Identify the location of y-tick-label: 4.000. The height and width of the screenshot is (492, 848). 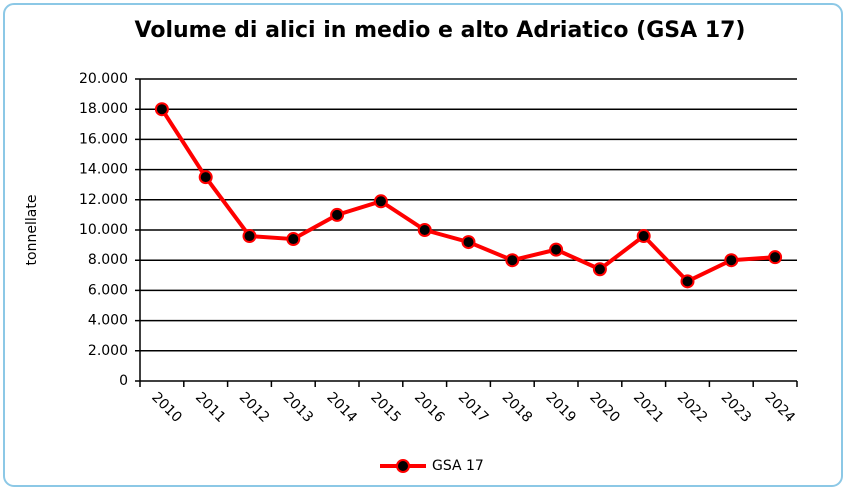
(108, 321).